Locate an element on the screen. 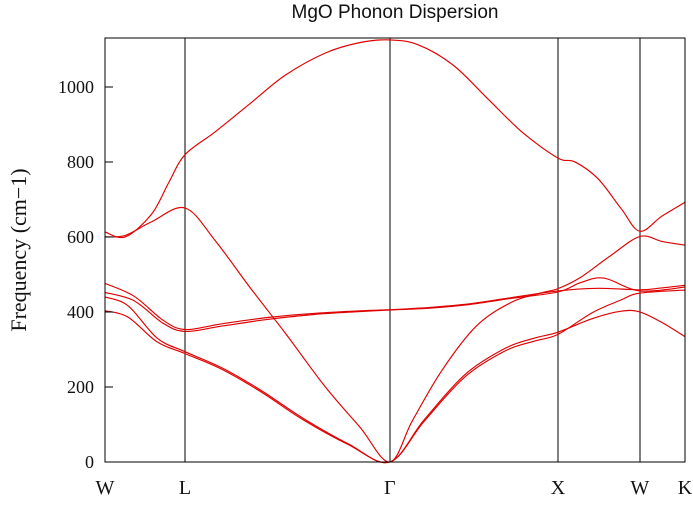 The image size is (693, 516). y-tick-label: 0 is located at coordinates (89, 462).